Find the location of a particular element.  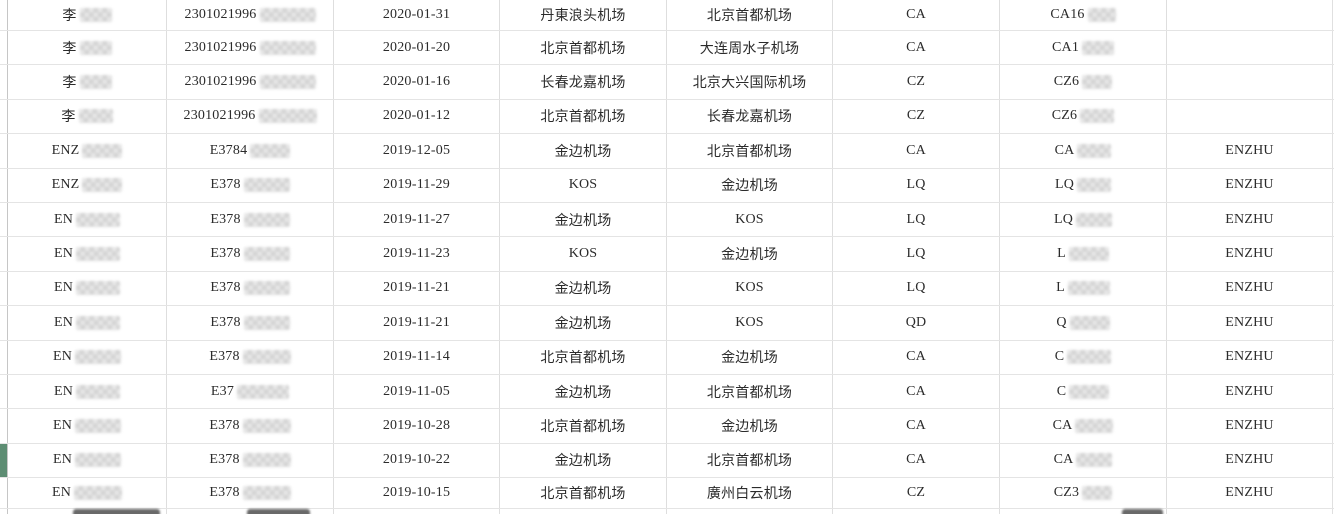

cell-departure-airport: 丹東浪头机场 is located at coordinates (583, 15).